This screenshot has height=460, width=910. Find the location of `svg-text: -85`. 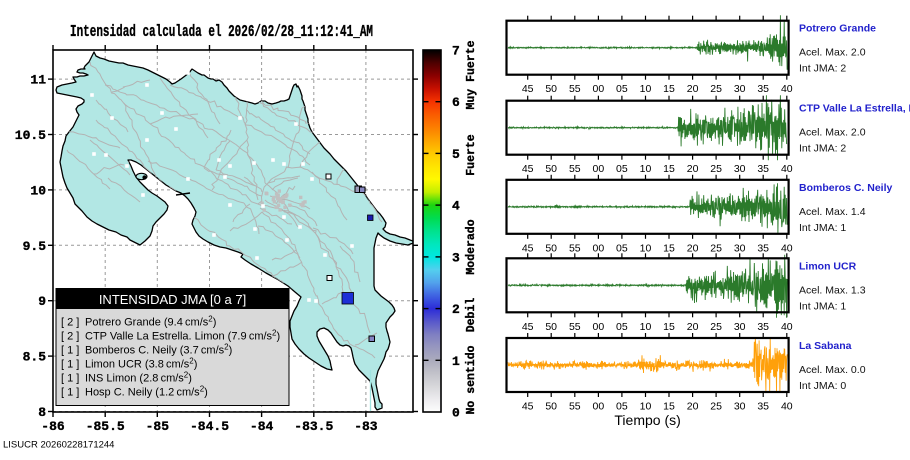

svg-text: -85 is located at coordinates (158, 426).